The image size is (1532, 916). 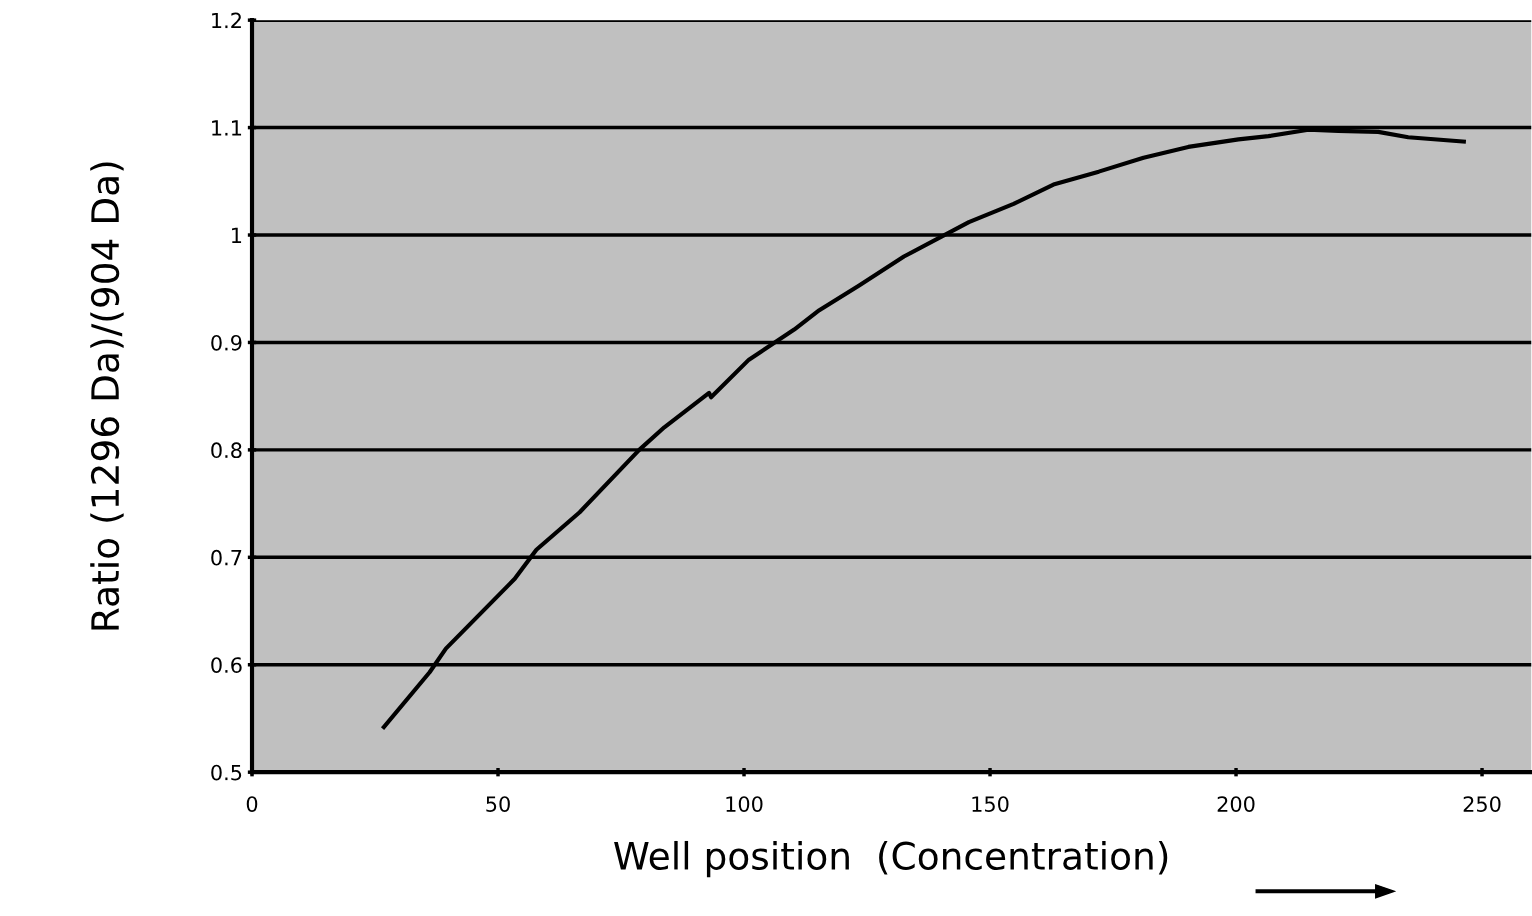 I want to click on y-tick-label: 1.1, so click(x=227, y=128).